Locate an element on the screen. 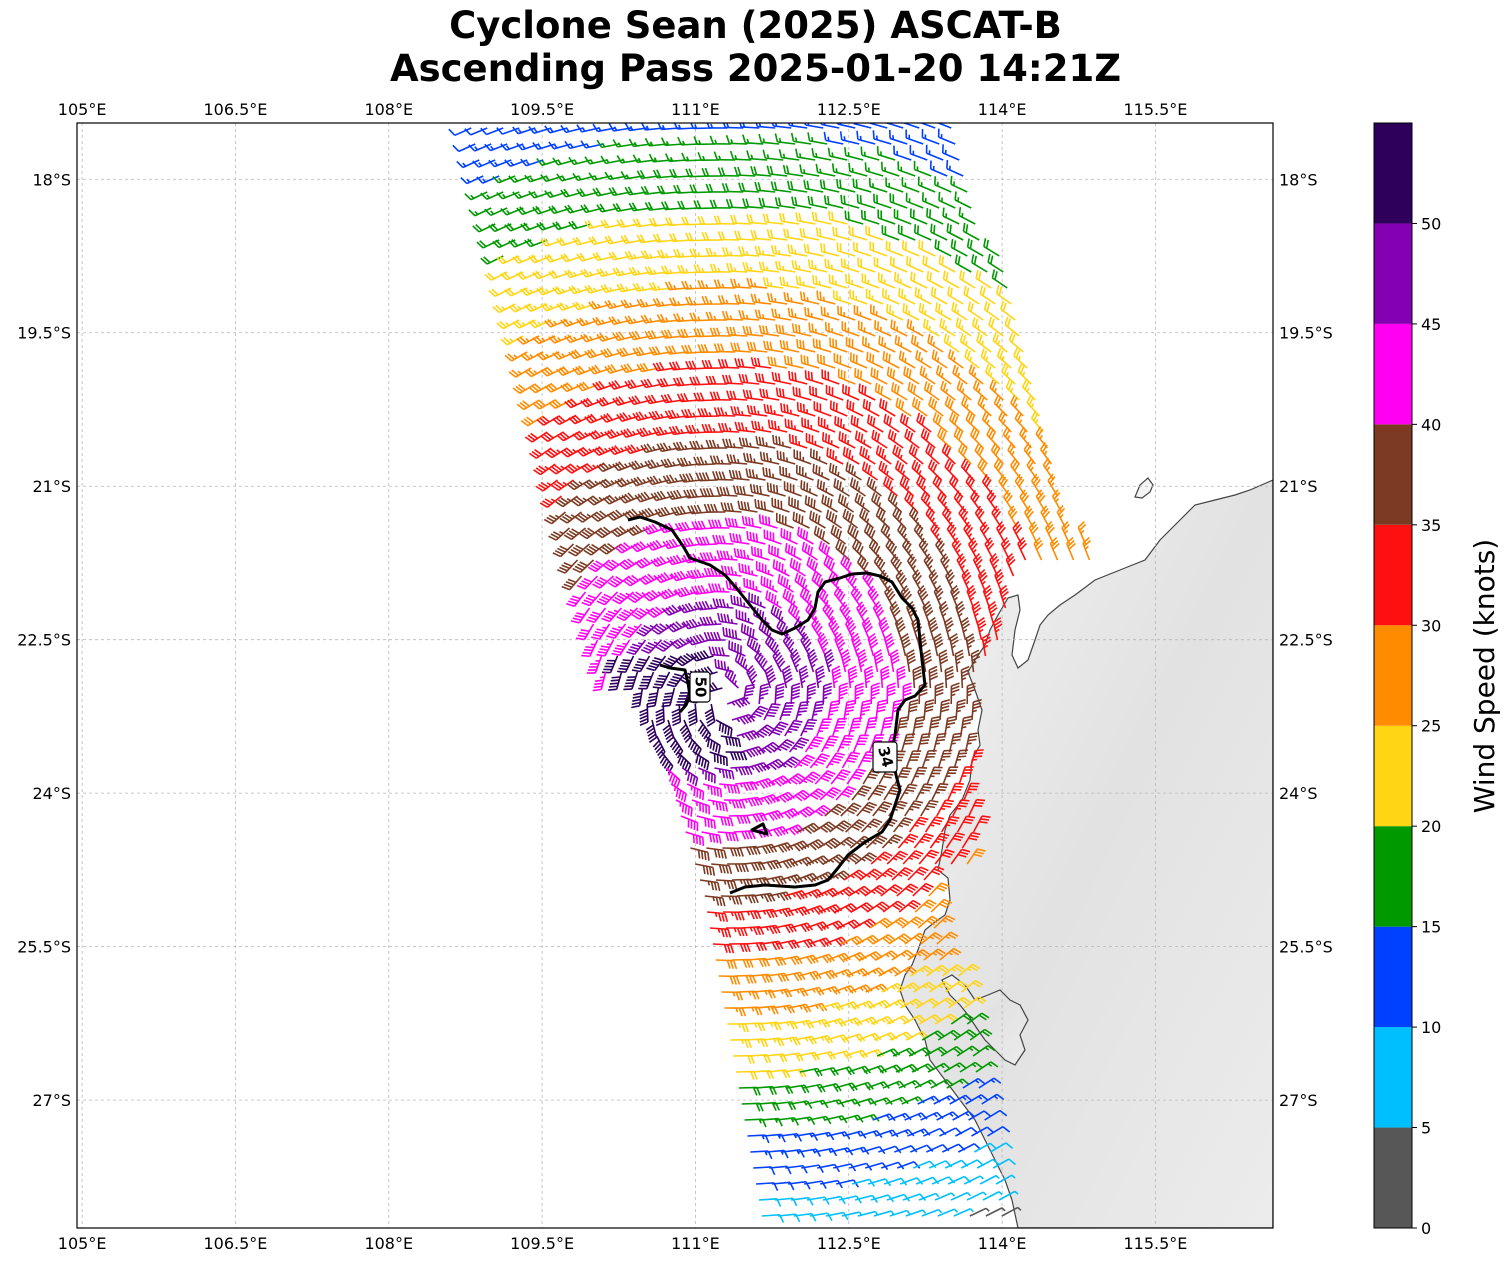 Image resolution: width=1511 pixels, height=1264 pixels. colorbar-segment is located at coordinates (1393, 776).